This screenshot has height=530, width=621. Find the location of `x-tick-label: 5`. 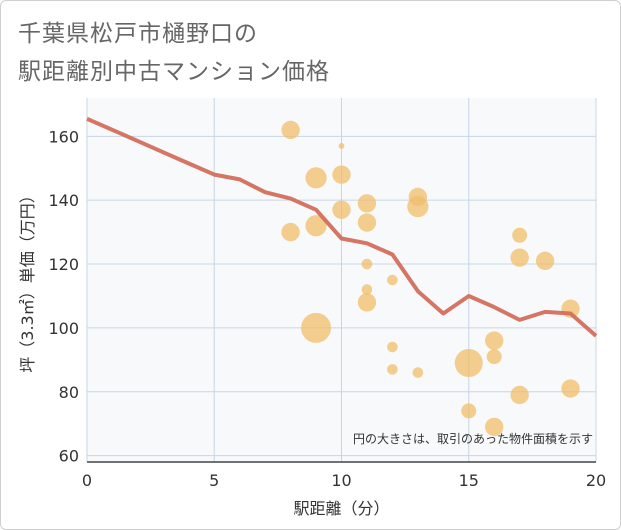

x-tick-label: 5 is located at coordinates (214, 480).